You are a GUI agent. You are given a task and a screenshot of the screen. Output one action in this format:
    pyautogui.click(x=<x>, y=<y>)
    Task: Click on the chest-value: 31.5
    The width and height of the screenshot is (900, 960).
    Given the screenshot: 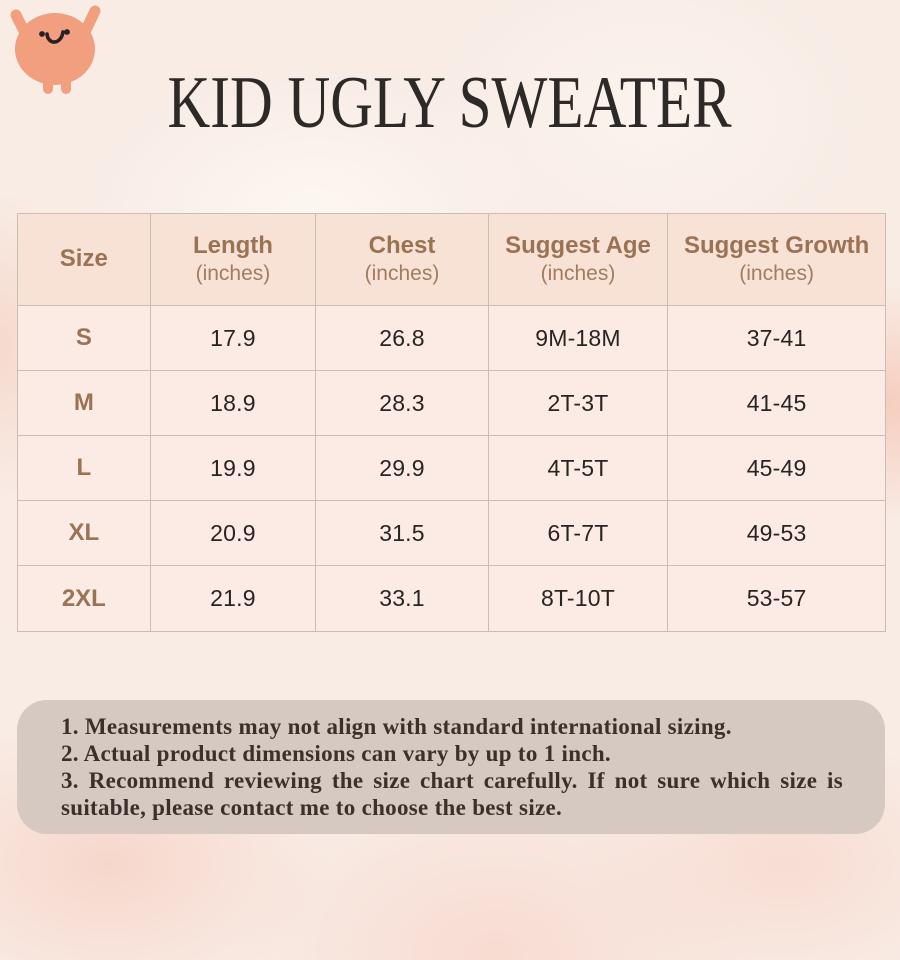 What is the action you would take?
    pyautogui.click(x=402, y=532)
    